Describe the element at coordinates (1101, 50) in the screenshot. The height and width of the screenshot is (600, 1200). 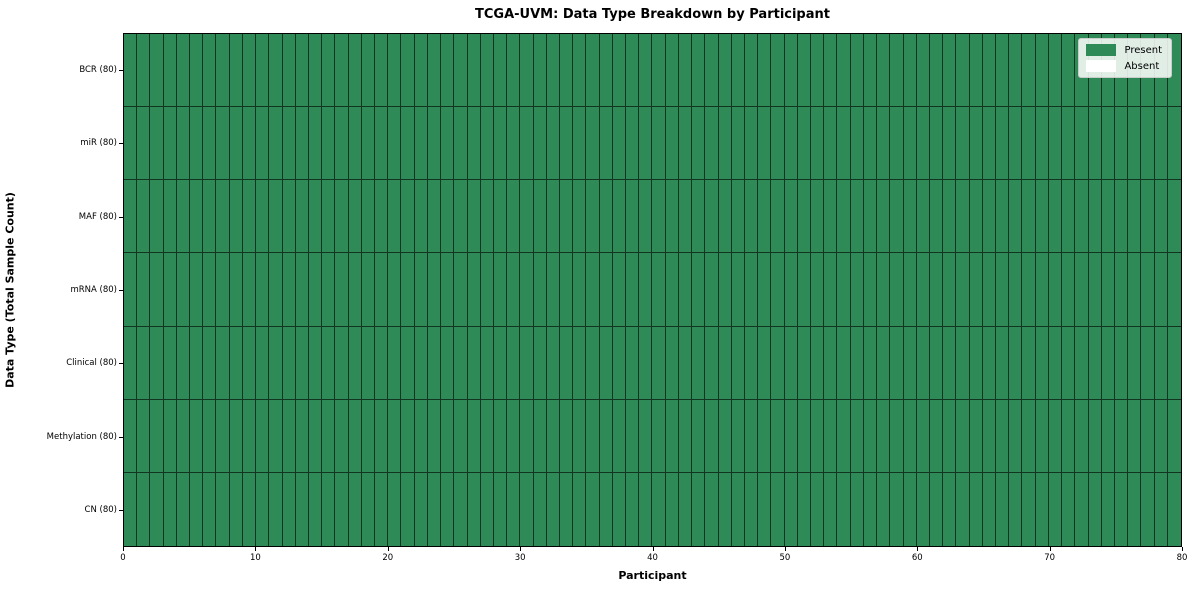
I see `legend-swatch-present` at that location.